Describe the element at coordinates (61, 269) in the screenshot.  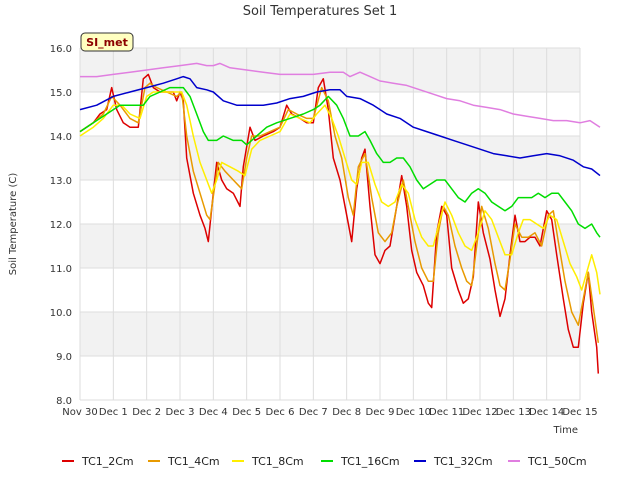
I see `y-tick-label: 11.0` at that location.